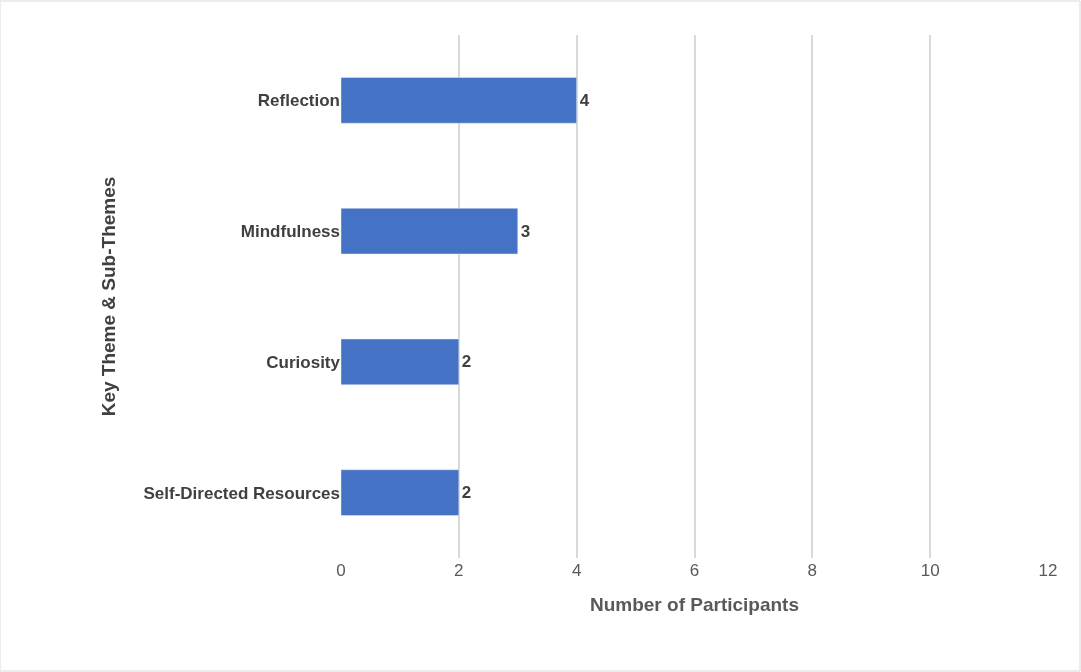 The height and width of the screenshot is (672, 1081). I want to click on x-tick-label: 6, so click(694, 570).